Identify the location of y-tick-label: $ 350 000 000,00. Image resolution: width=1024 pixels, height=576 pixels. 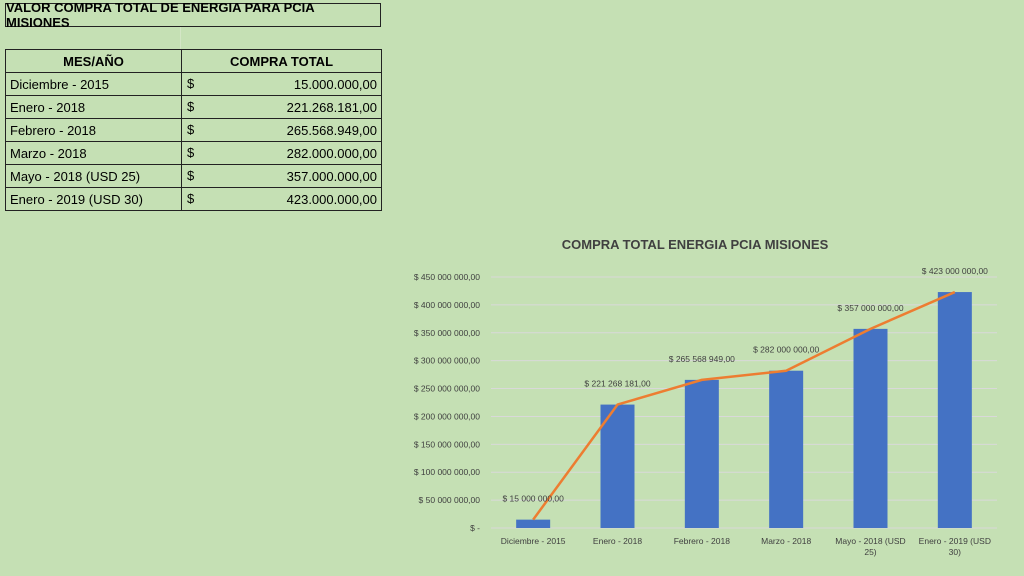
(447, 333).